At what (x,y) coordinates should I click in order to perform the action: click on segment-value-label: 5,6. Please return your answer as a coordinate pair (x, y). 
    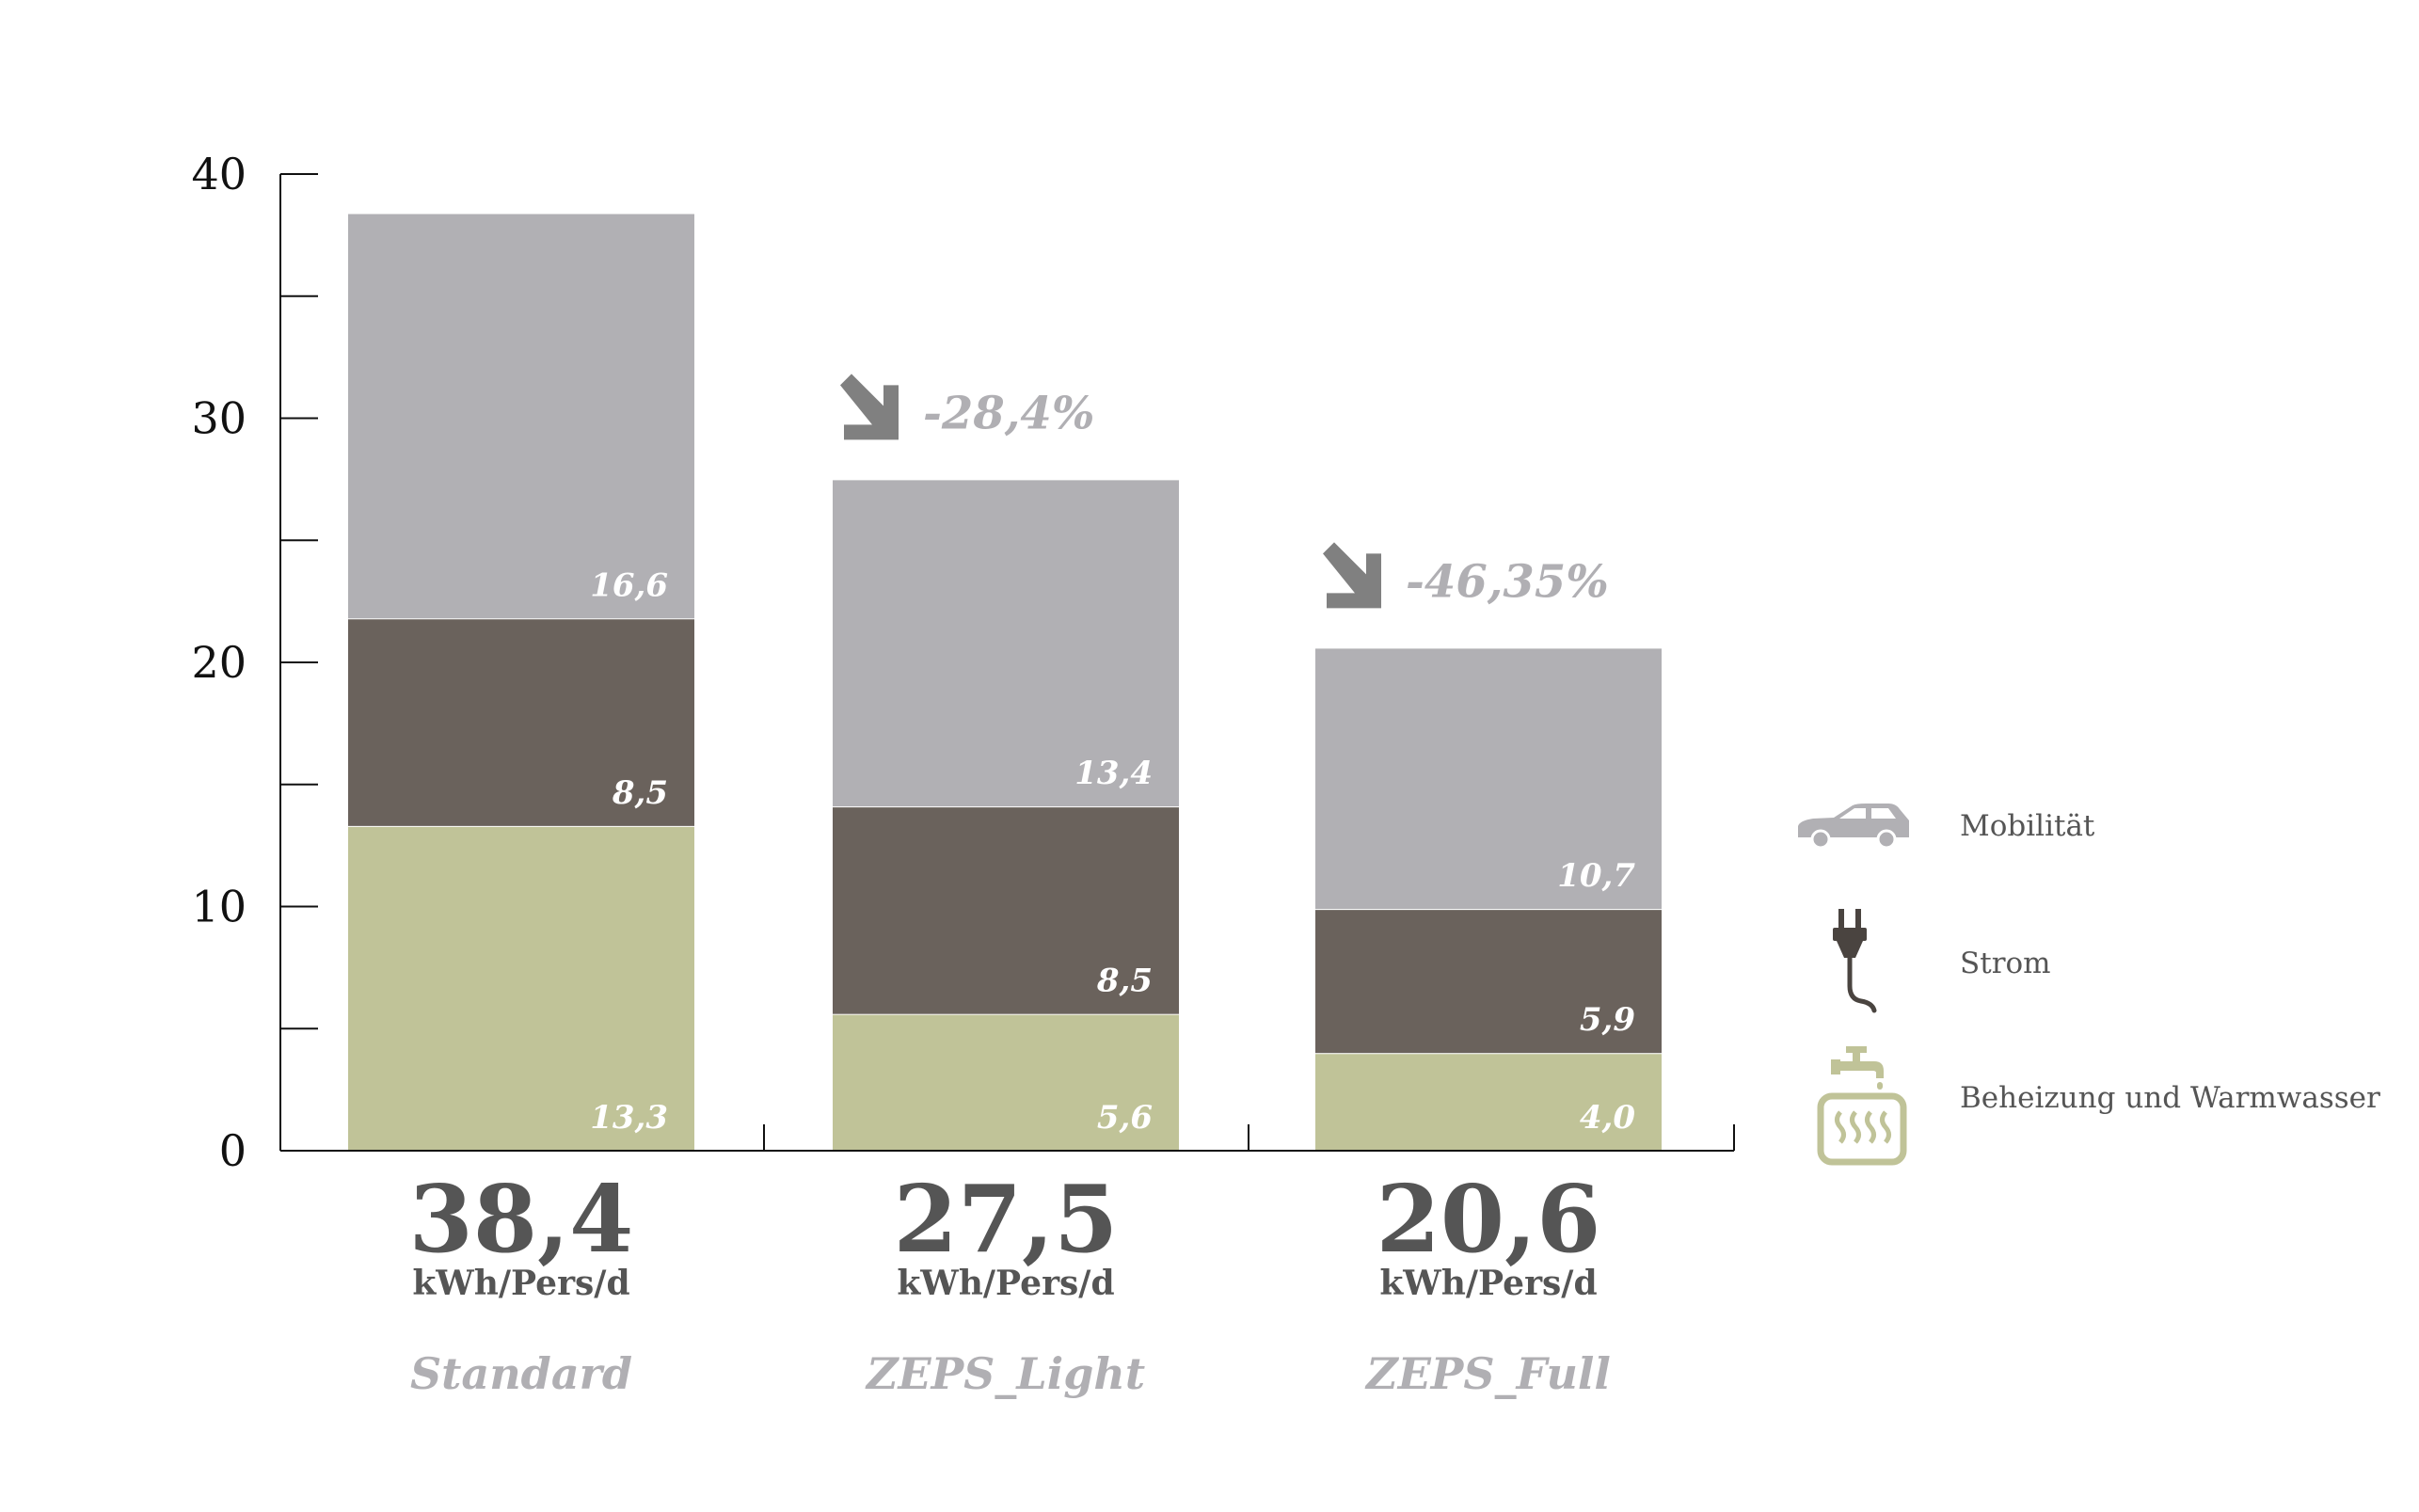
    Looking at the image, I should click on (1125, 1118).